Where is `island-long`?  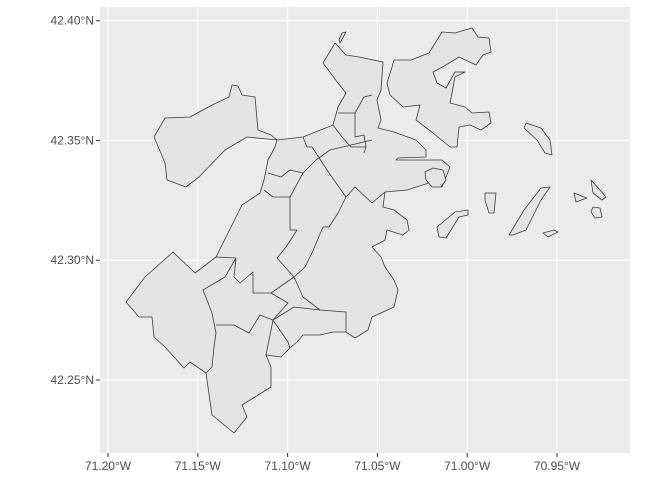 island-long is located at coordinates (529, 211).